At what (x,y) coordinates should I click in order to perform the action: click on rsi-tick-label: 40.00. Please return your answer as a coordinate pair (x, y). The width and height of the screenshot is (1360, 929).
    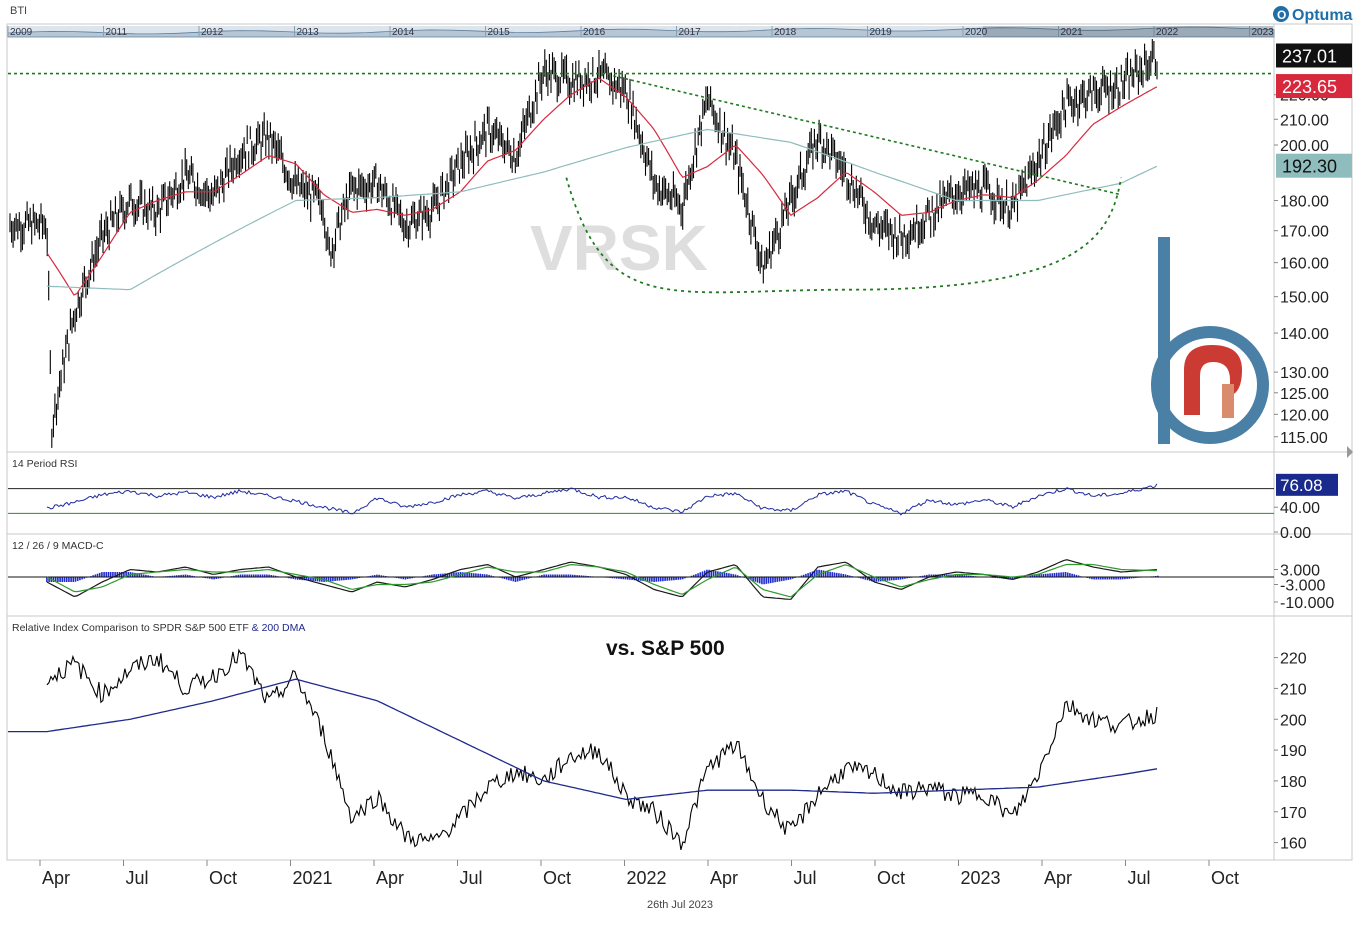
    Looking at the image, I should click on (1300, 508).